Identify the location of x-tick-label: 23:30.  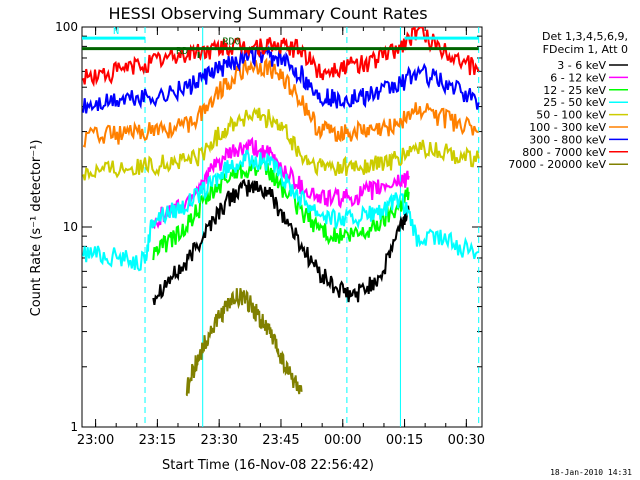
(218, 440).